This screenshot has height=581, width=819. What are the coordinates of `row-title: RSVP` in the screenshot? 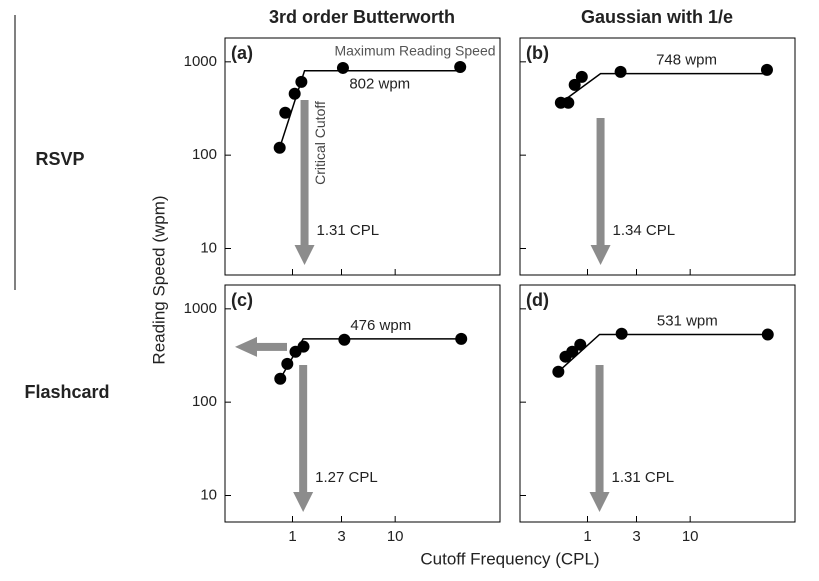 It's located at (59, 159).